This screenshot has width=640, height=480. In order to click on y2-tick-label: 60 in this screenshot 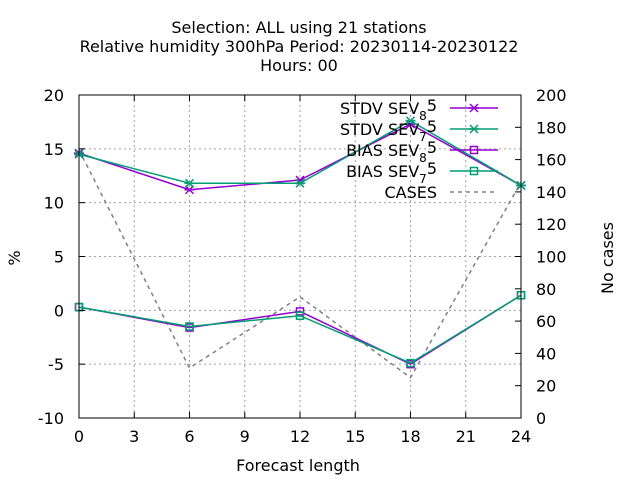, I will do `click(546, 321)`.